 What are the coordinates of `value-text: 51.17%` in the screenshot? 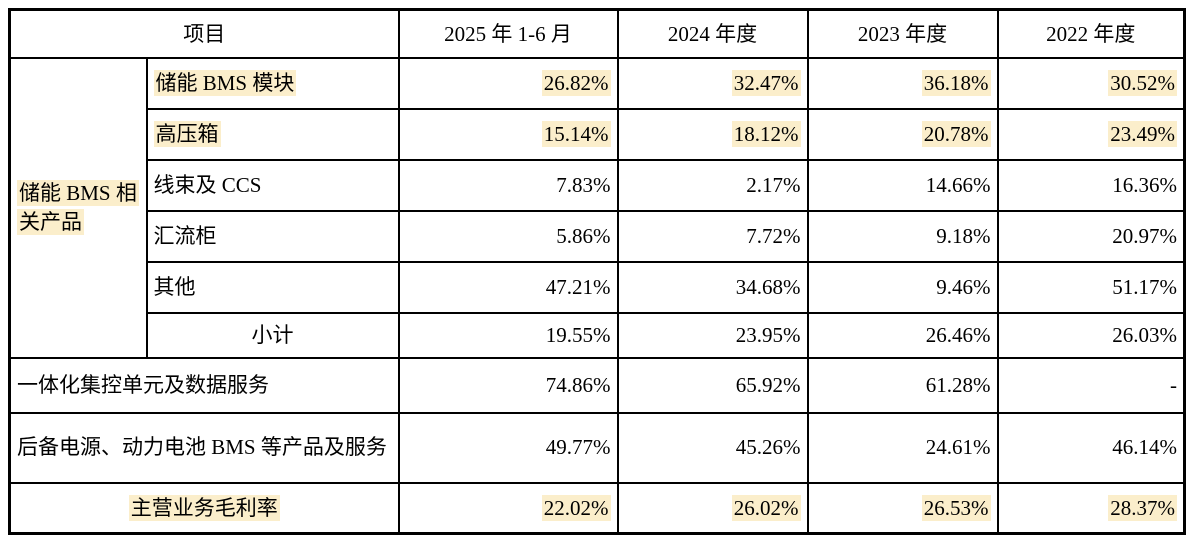 It's located at (1144, 286).